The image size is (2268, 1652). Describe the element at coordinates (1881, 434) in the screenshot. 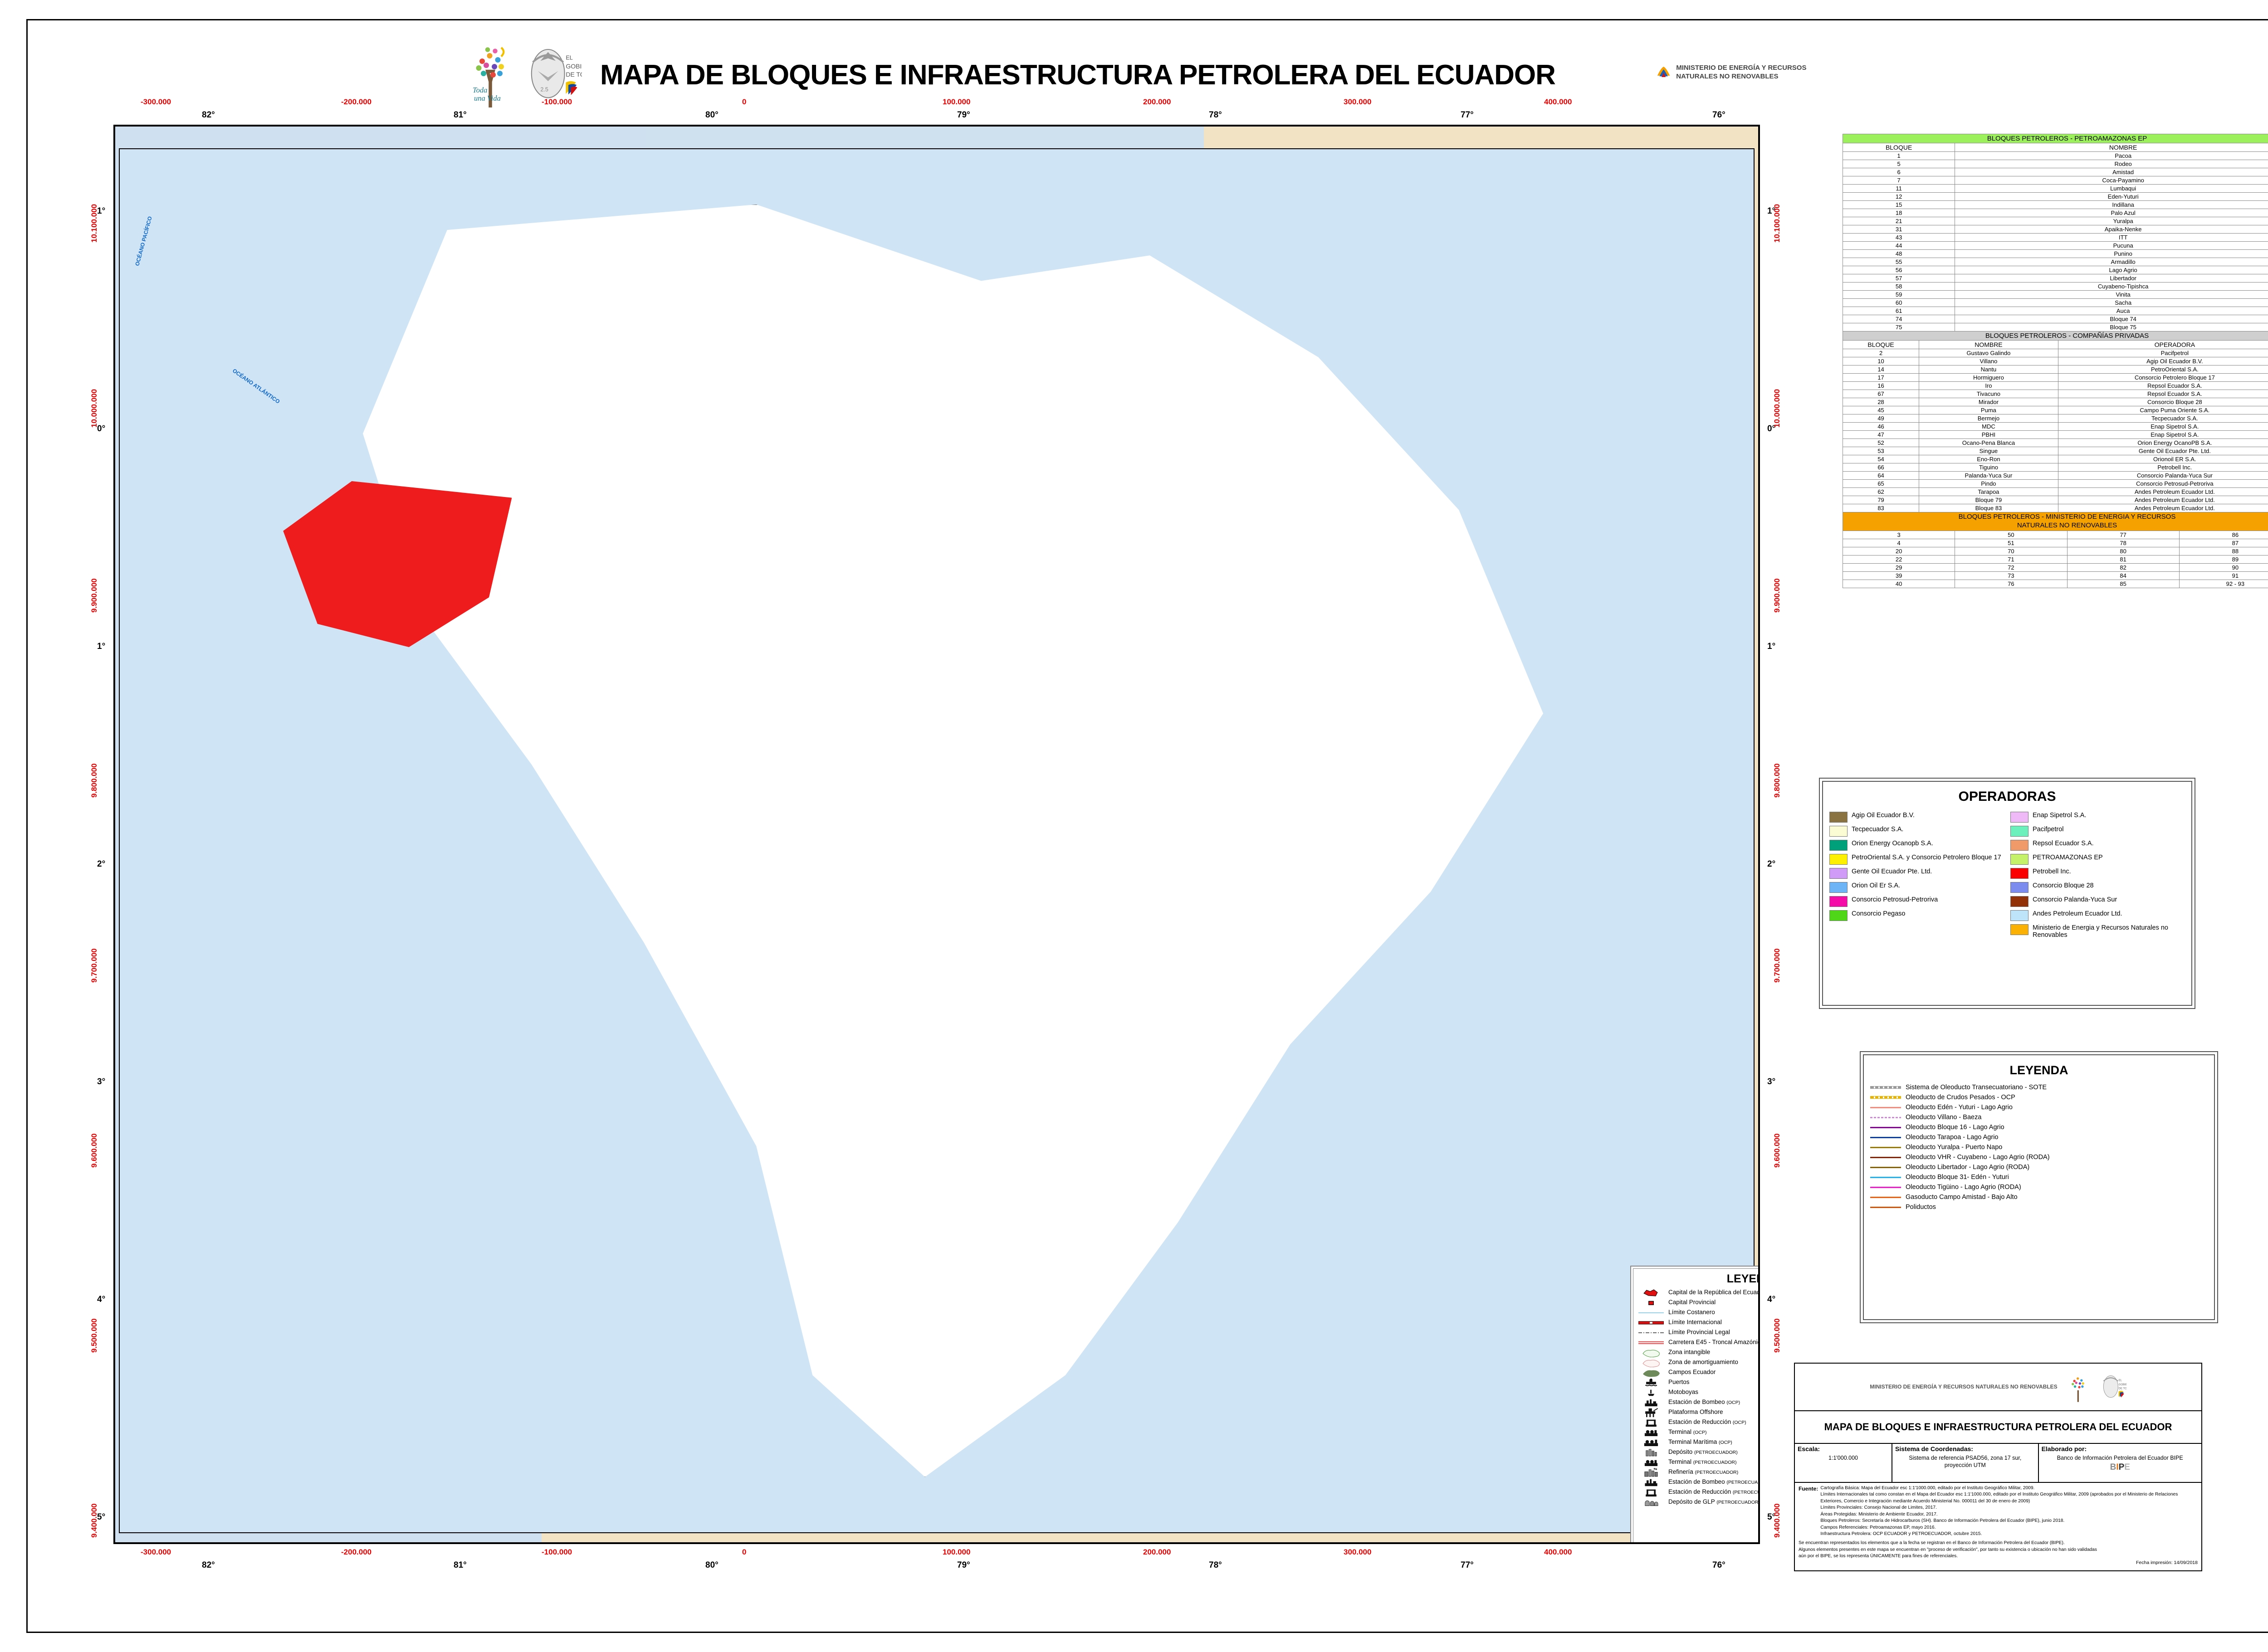

I see `table-cell: 47` at that location.